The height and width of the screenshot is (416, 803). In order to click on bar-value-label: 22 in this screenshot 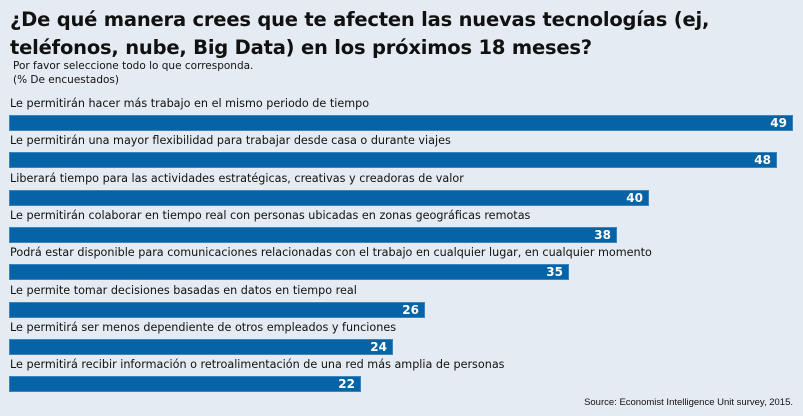, I will do `click(346, 384)`.